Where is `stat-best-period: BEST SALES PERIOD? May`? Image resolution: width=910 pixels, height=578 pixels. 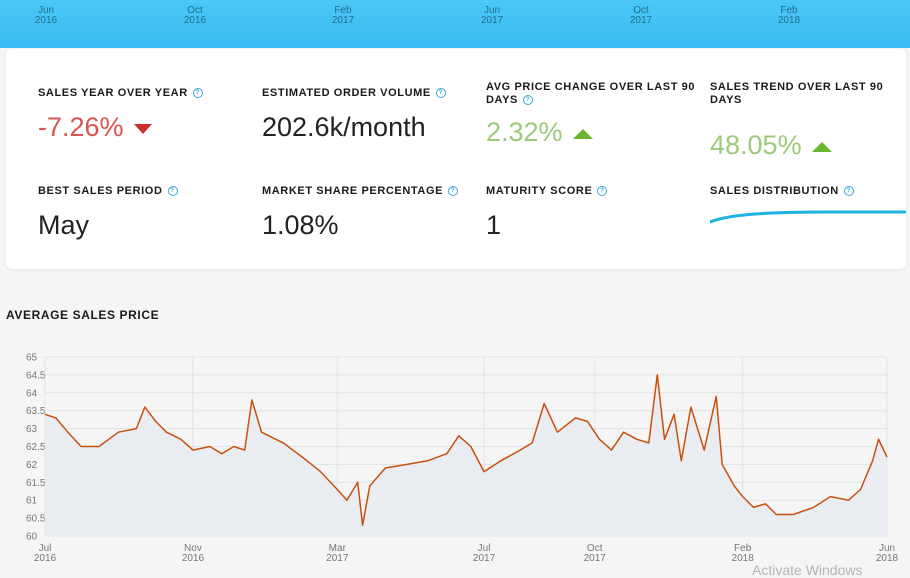 stat-best-period: BEST SALES PERIOD? May is located at coordinates (108, 212).